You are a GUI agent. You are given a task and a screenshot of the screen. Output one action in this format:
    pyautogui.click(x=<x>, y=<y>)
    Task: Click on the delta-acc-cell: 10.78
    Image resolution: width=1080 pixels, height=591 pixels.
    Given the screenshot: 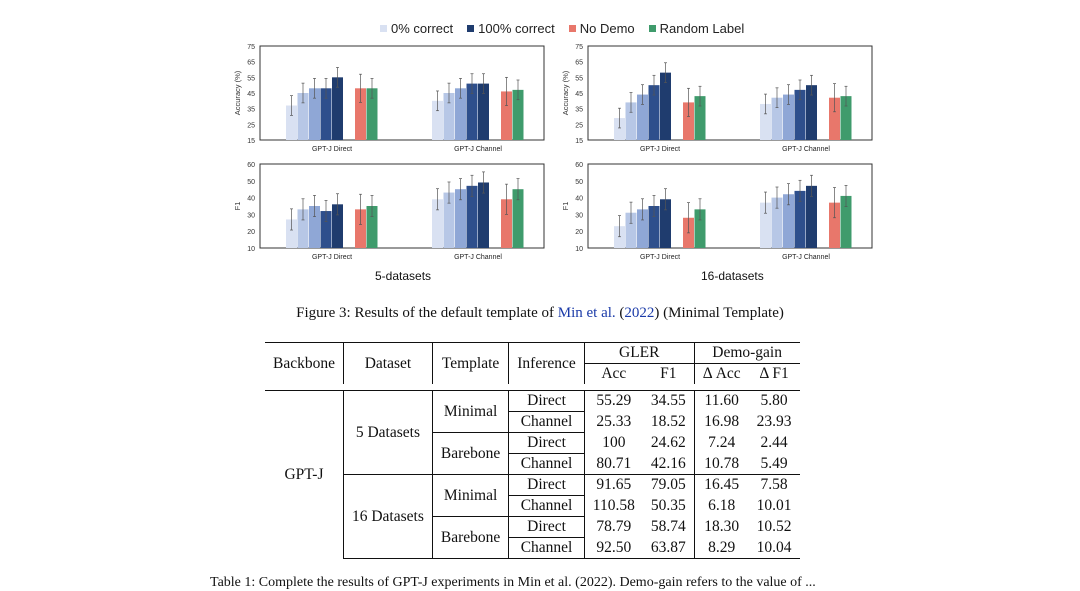 What is the action you would take?
    pyautogui.click(x=721, y=464)
    